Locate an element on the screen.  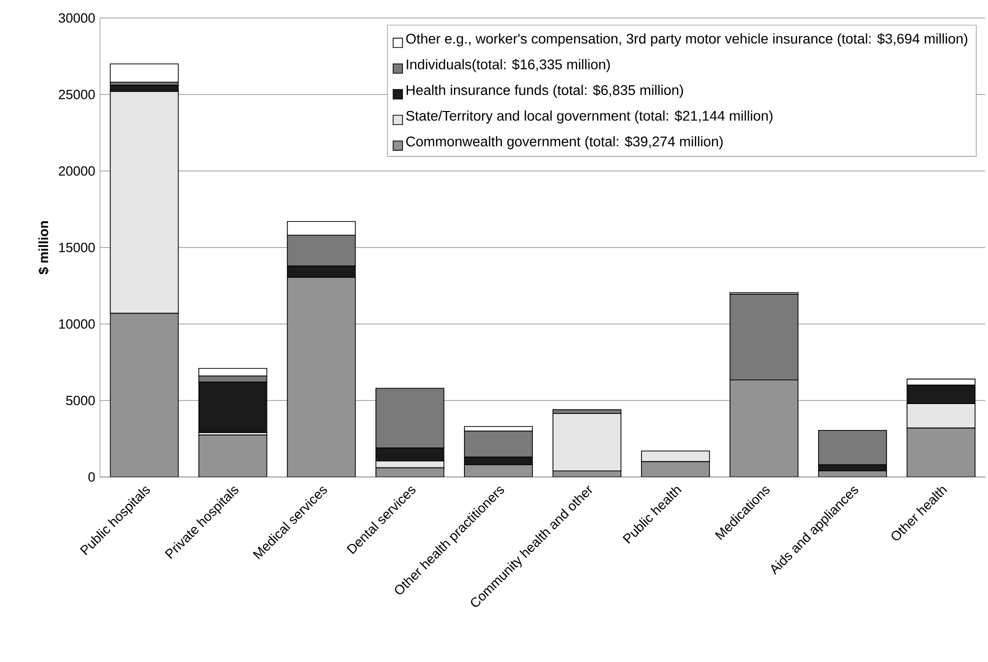
legend-label: Other e.g., worker's compensation, 3rd party motor vehicle insurance (total: $3,694 million) is located at coordinates (687, 39).